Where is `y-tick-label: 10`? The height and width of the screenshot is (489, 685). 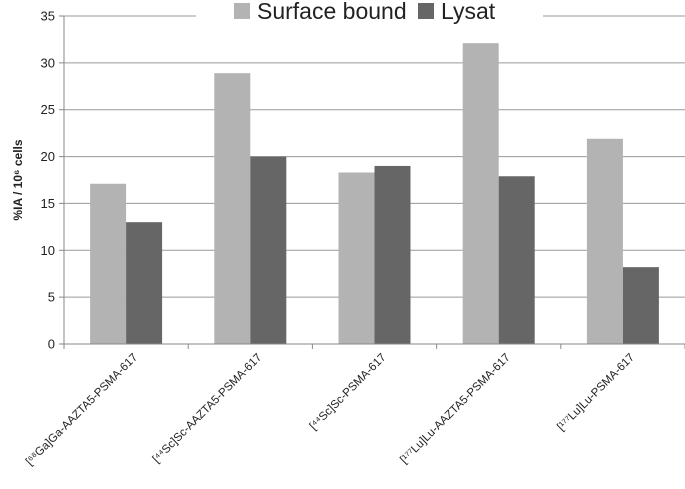 y-tick-label: 10 is located at coordinates (48, 250).